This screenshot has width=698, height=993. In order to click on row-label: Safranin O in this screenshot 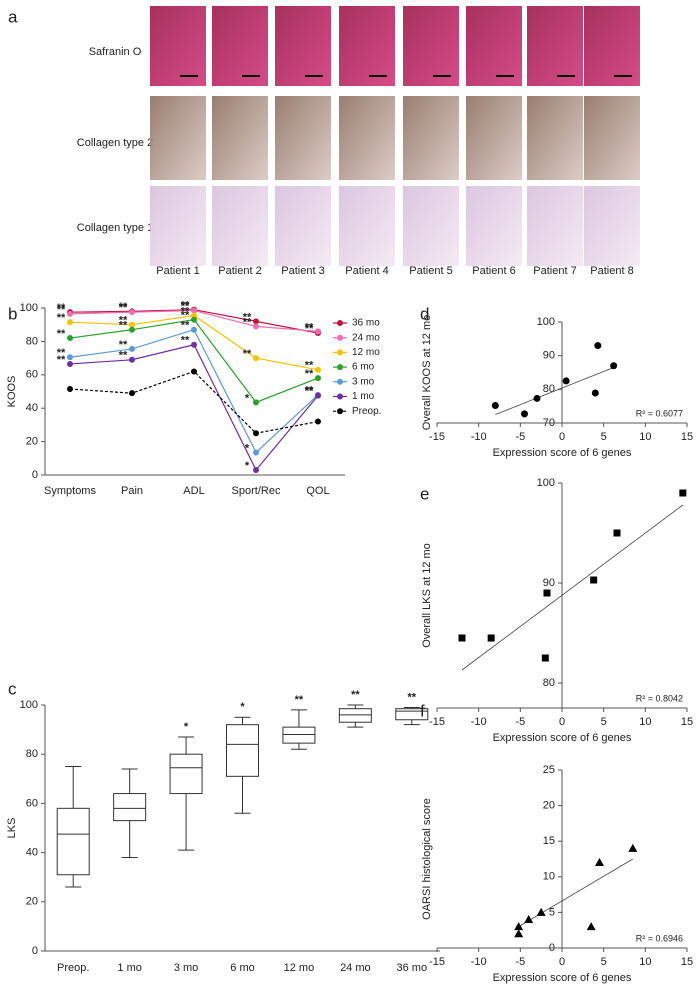, I will do `click(115, 52)`.